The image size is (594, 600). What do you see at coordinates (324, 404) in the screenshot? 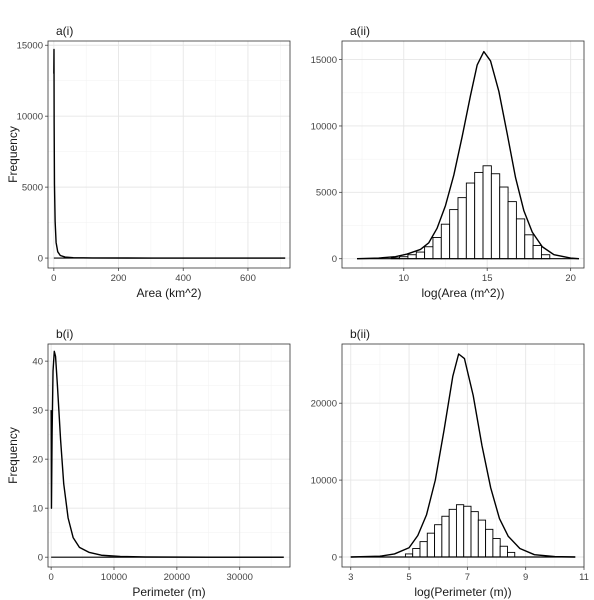
I see `y-tick-label: 20000` at bounding box center [324, 404].